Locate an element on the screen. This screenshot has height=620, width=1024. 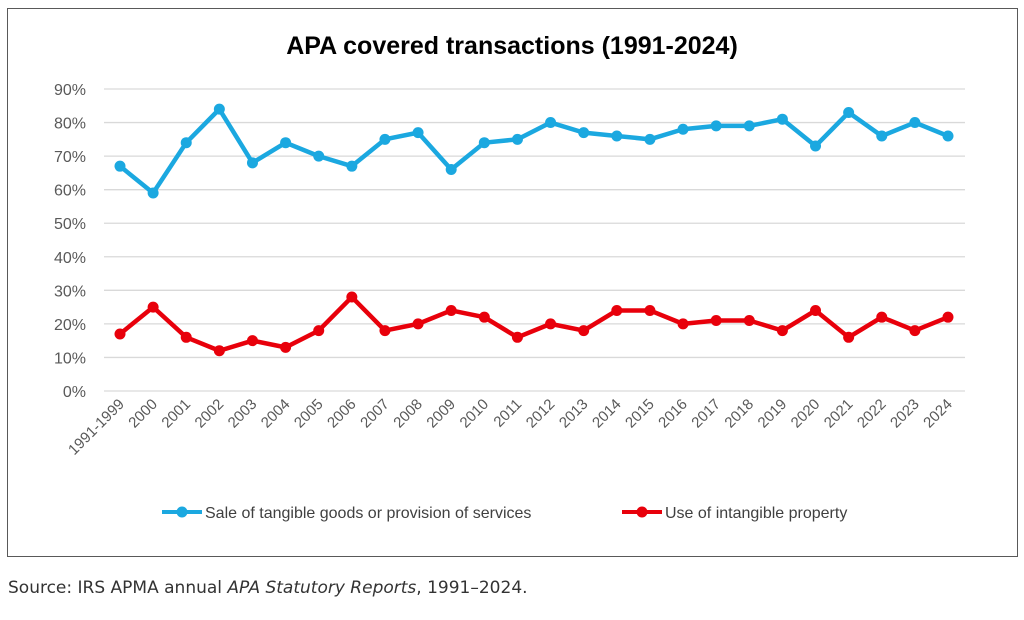
series-tangible is located at coordinates (534, 151).